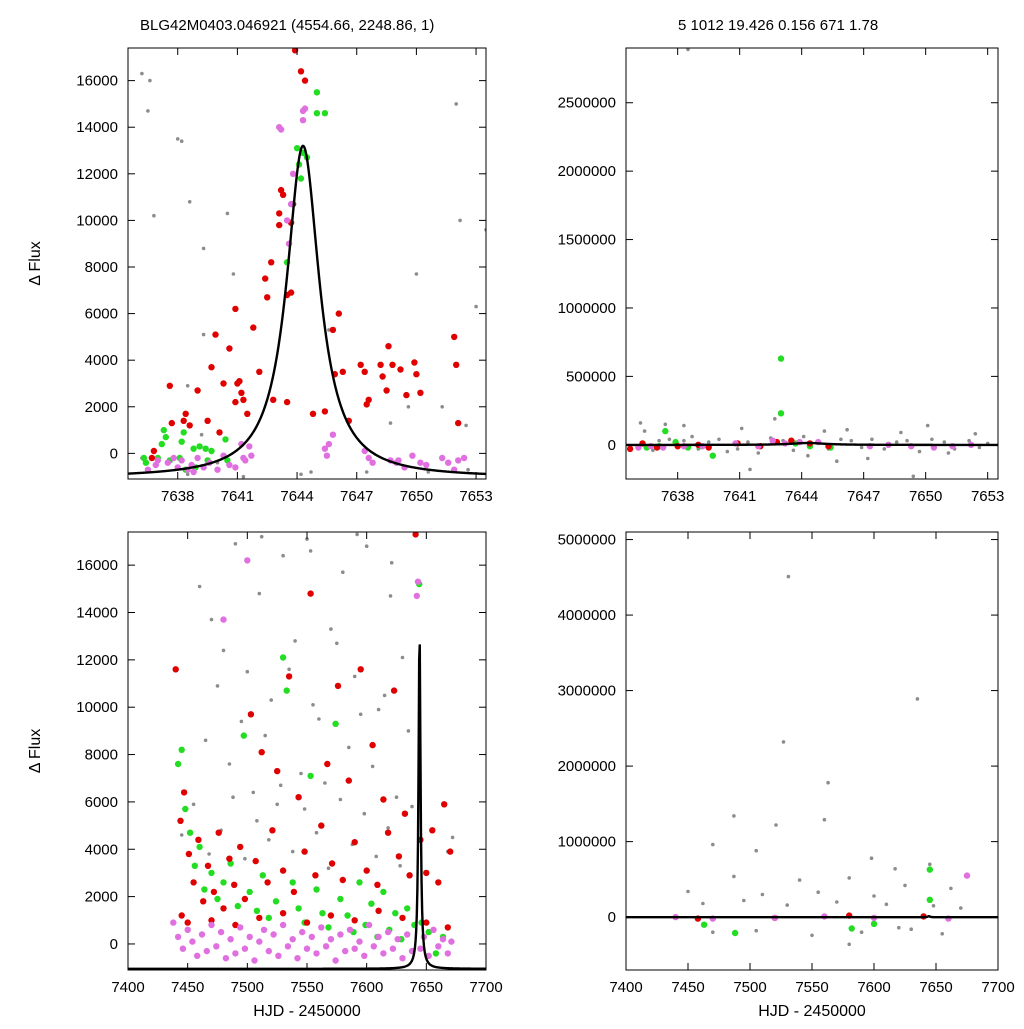 This screenshot has width=1024, height=1029. Describe the element at coordinates (873, 987) in the screenshot. I see `x-tick-label: 7600` at that location.